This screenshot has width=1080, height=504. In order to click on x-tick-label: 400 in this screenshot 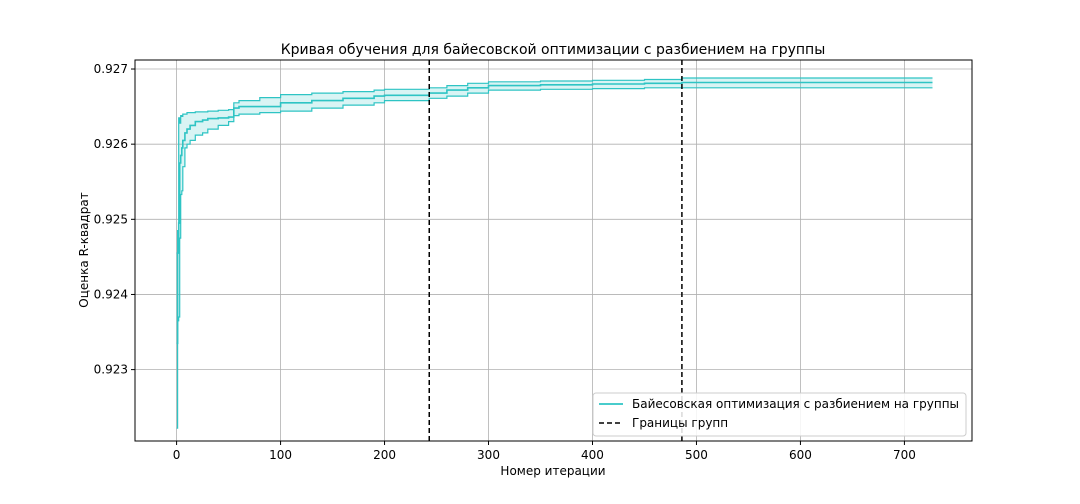, I will do `click(592, 455)`.